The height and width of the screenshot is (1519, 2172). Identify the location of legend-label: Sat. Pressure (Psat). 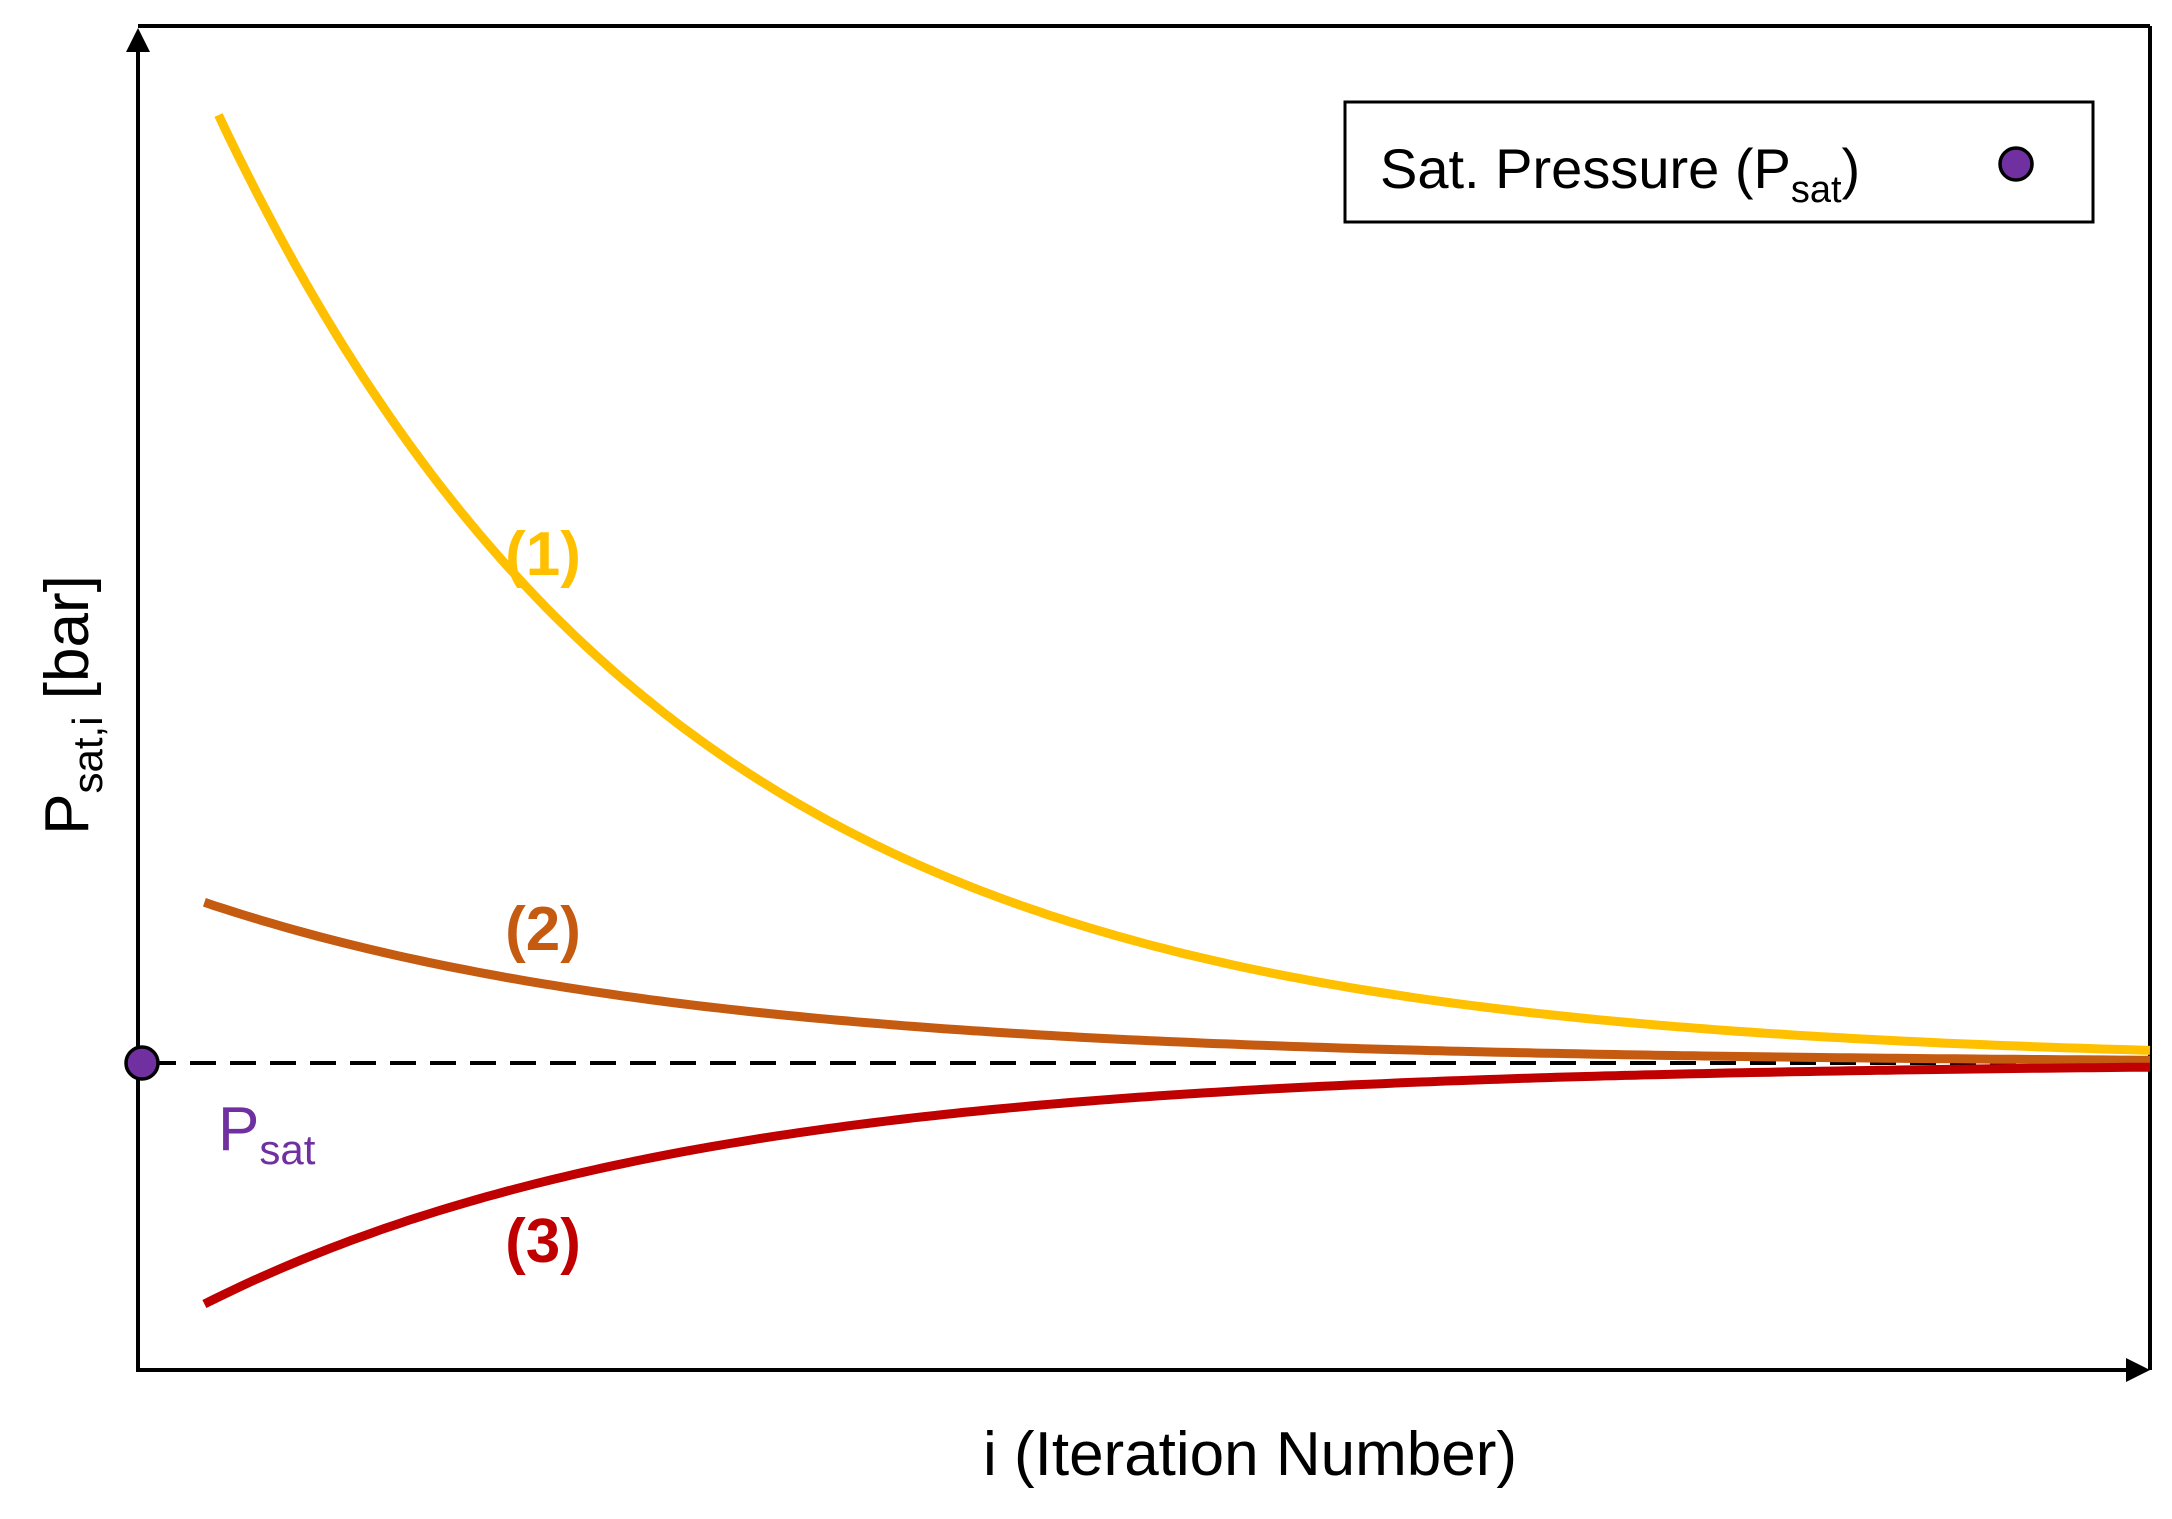
(1620, 174).